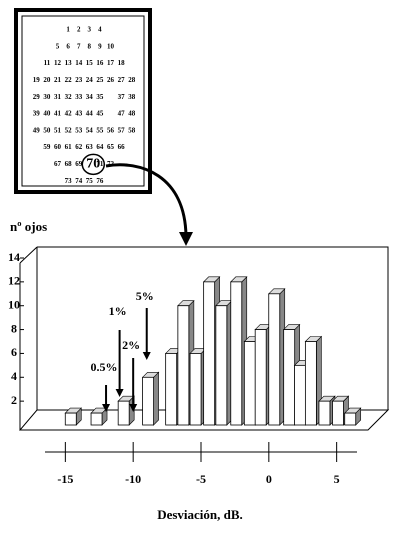 This screenshot has height=539, width=400. Describe the element at coordinates (47, 80) in the screenshot. I see `inset-number: 20` at that location.